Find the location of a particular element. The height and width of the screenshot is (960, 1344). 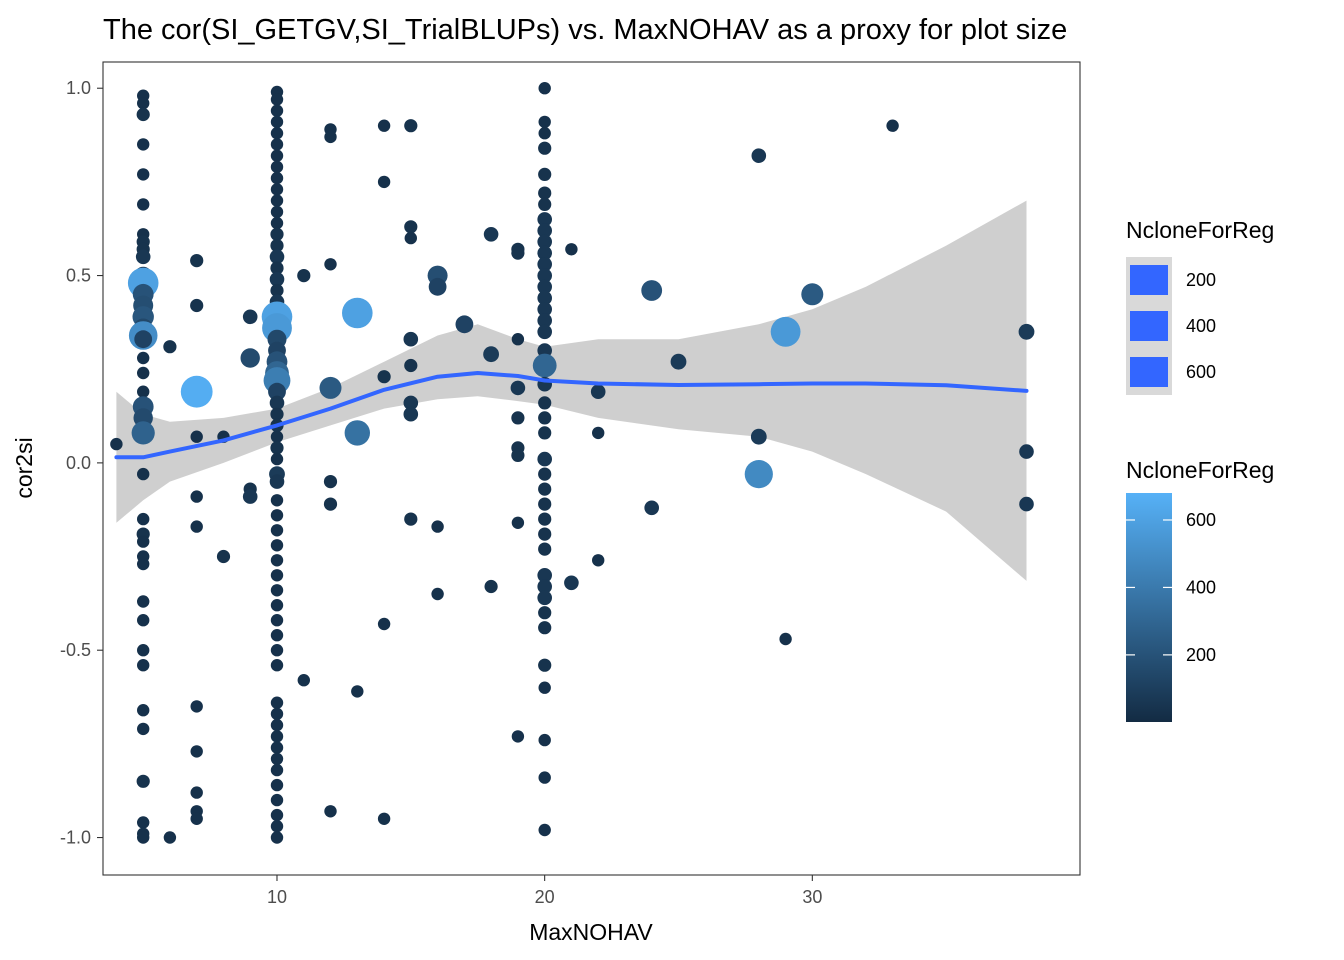

x-tick-label: 30 is located at coordinates (812, 897).